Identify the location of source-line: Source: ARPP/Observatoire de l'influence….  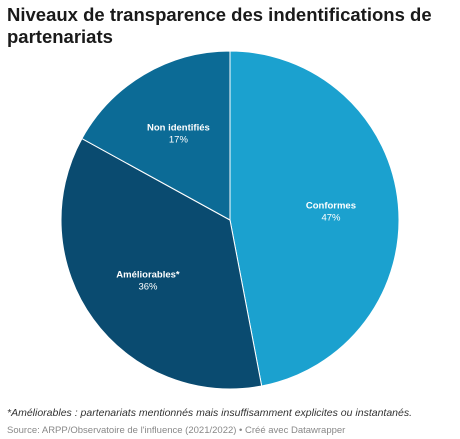
(176, 430).